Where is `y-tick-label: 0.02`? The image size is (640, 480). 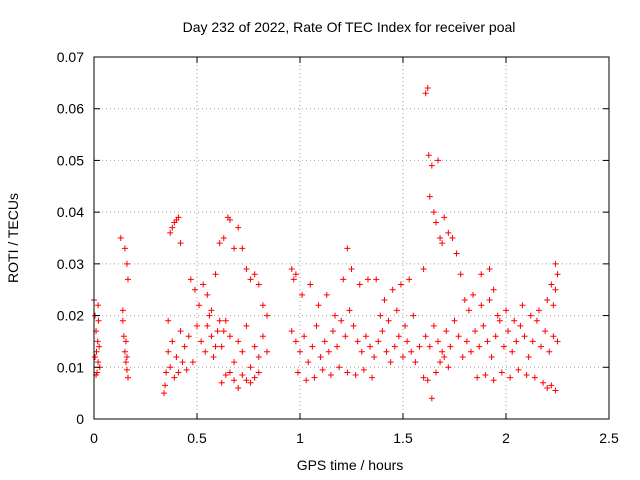 y-tick-label: 0.02 is located at coordinates (70, 316).